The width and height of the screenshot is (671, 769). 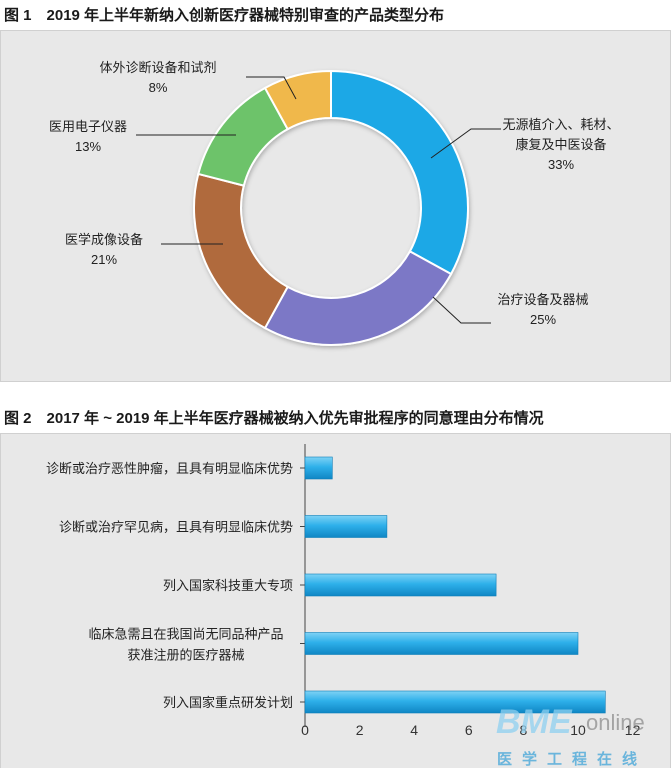 What do you see at coordinates (228, 585) in the screenshot?
I see `category-label-3: 列入国家科技重大专项` at bounding box center [228, 585].